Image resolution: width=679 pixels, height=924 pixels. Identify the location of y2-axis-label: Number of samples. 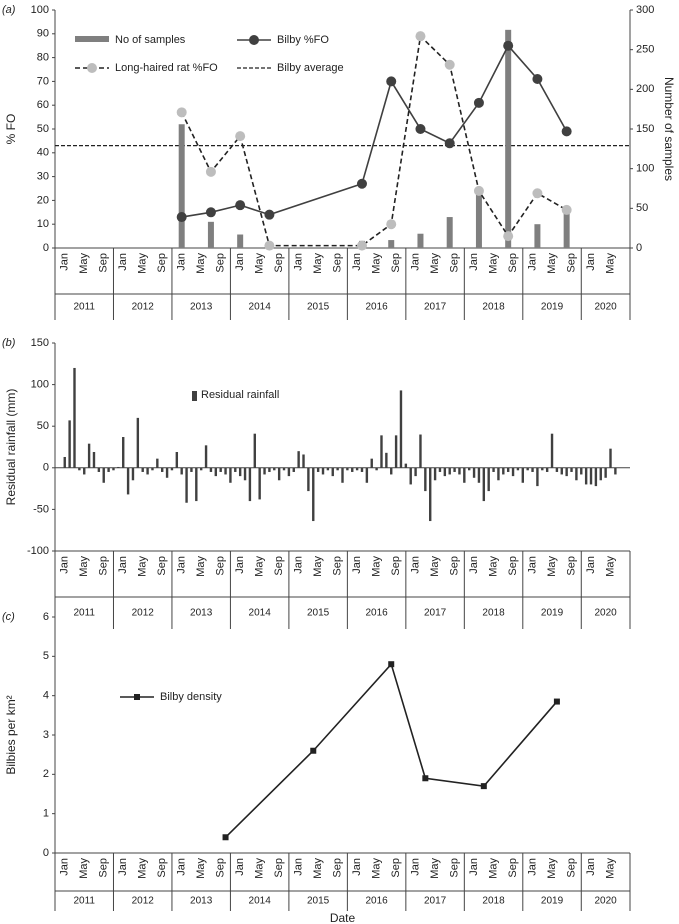
(669, 129).